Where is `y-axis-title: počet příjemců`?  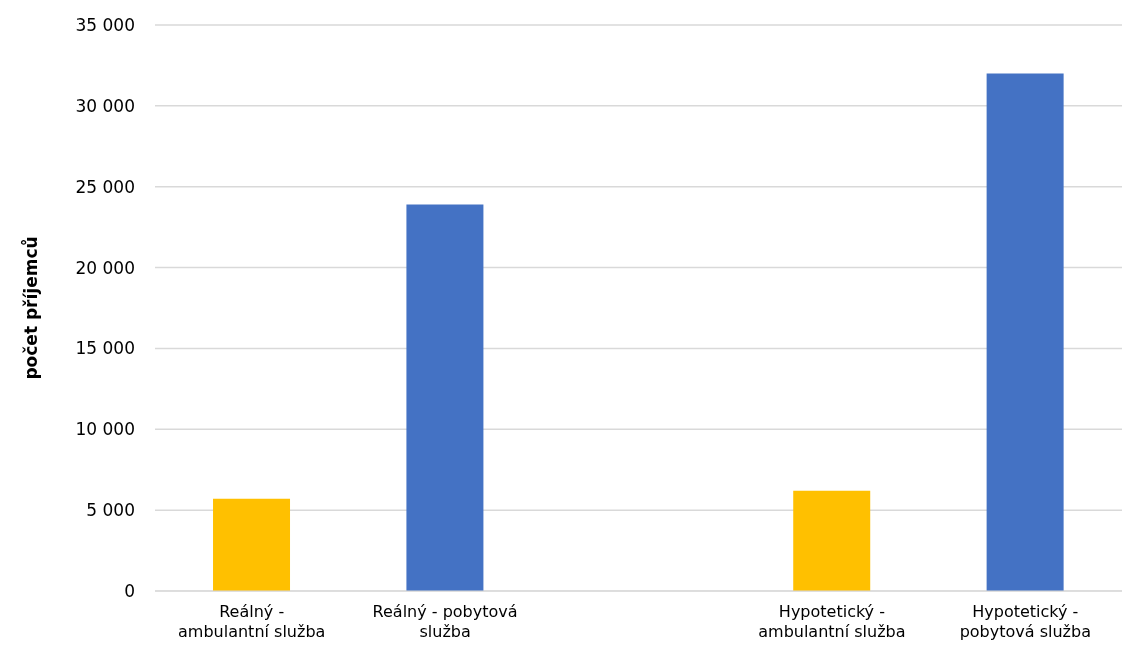
y-axis-title: počet příjemců is located at coordinates (31, 308).